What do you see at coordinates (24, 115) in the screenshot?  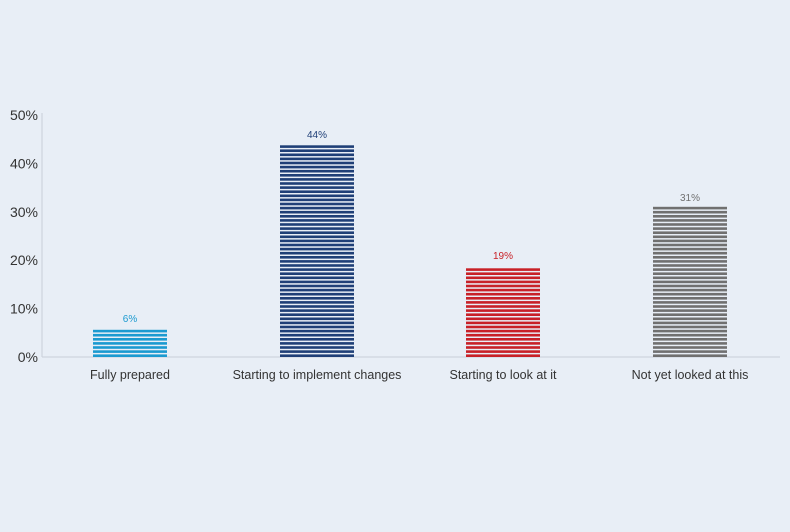 I see `y-tick-label: 50%` at bounding box center [24, 115].